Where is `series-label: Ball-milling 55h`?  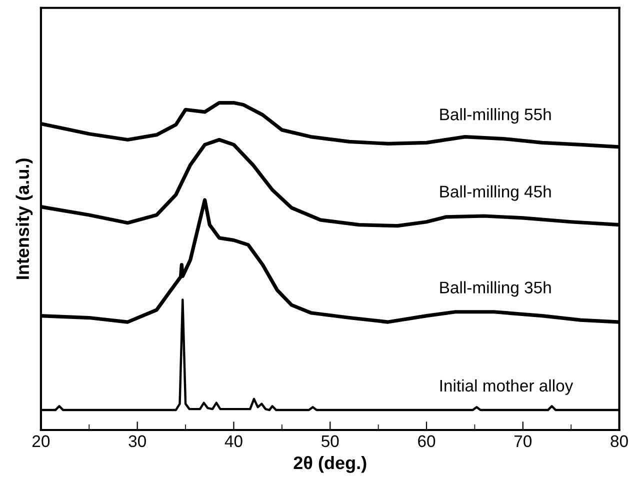 series-label: Ball-milling 55h is located at coordinates (495, 116).